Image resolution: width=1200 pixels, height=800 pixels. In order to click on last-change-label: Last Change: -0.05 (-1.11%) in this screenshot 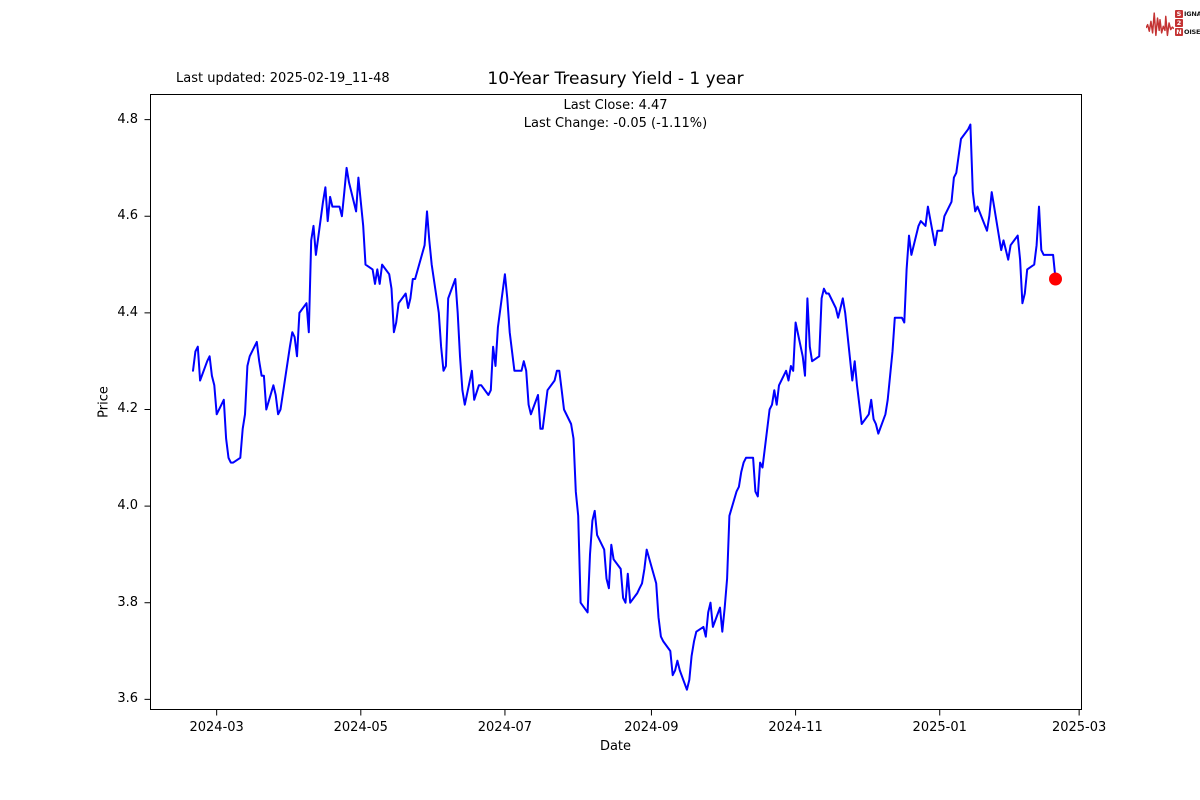, I will do `click(615, 123)`.